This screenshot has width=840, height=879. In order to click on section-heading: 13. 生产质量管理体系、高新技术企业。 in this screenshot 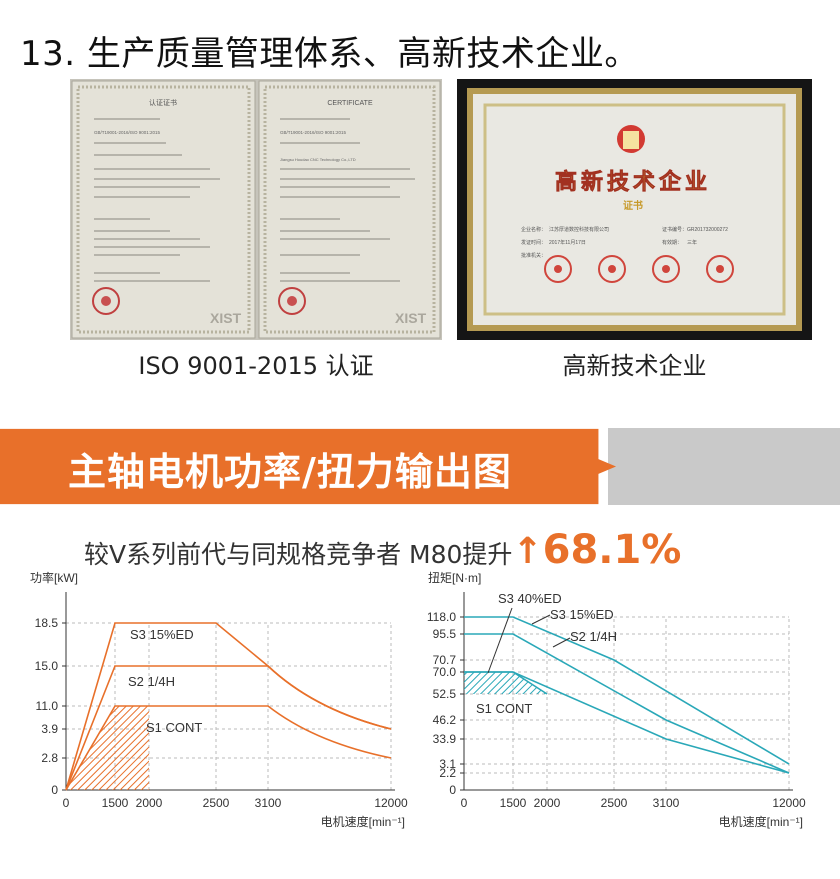, I will do `click(329, 54)`.